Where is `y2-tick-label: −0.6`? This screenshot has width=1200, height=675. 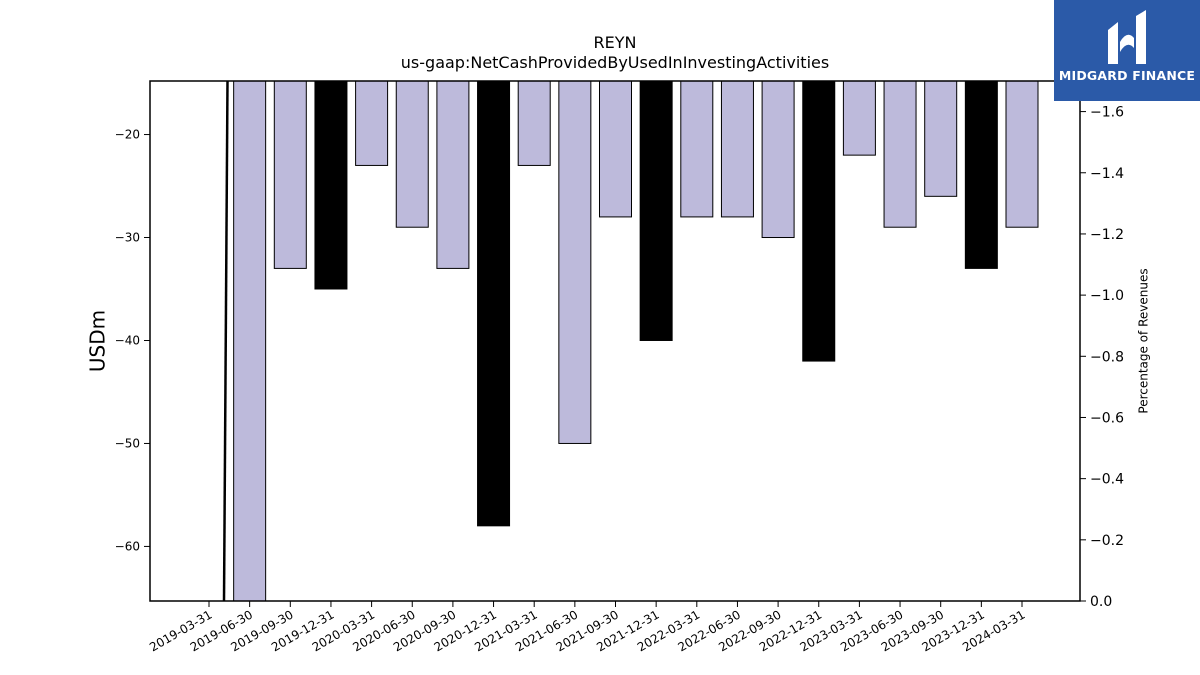 y2-tick-label: −0.6 is located at coordinates (1107, 418).